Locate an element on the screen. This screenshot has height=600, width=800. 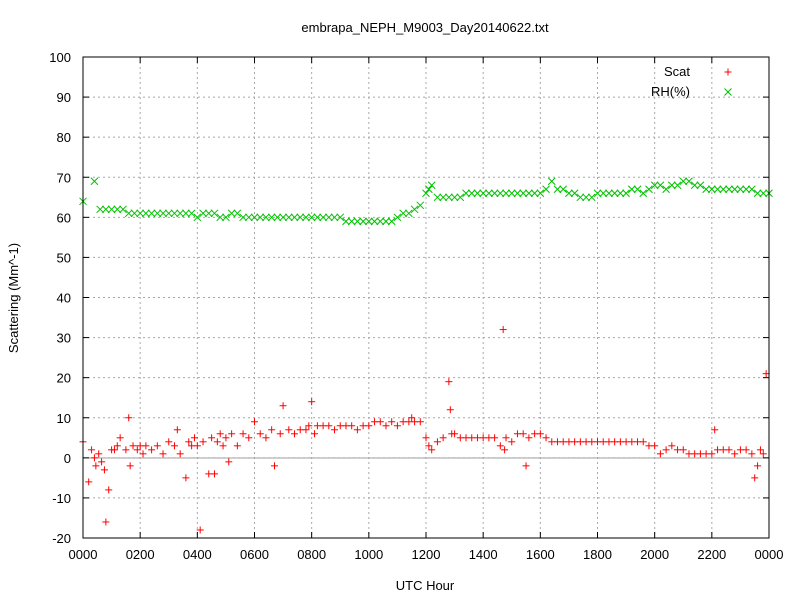
y-tick-label: 80 is located at coordinates (64, 137).